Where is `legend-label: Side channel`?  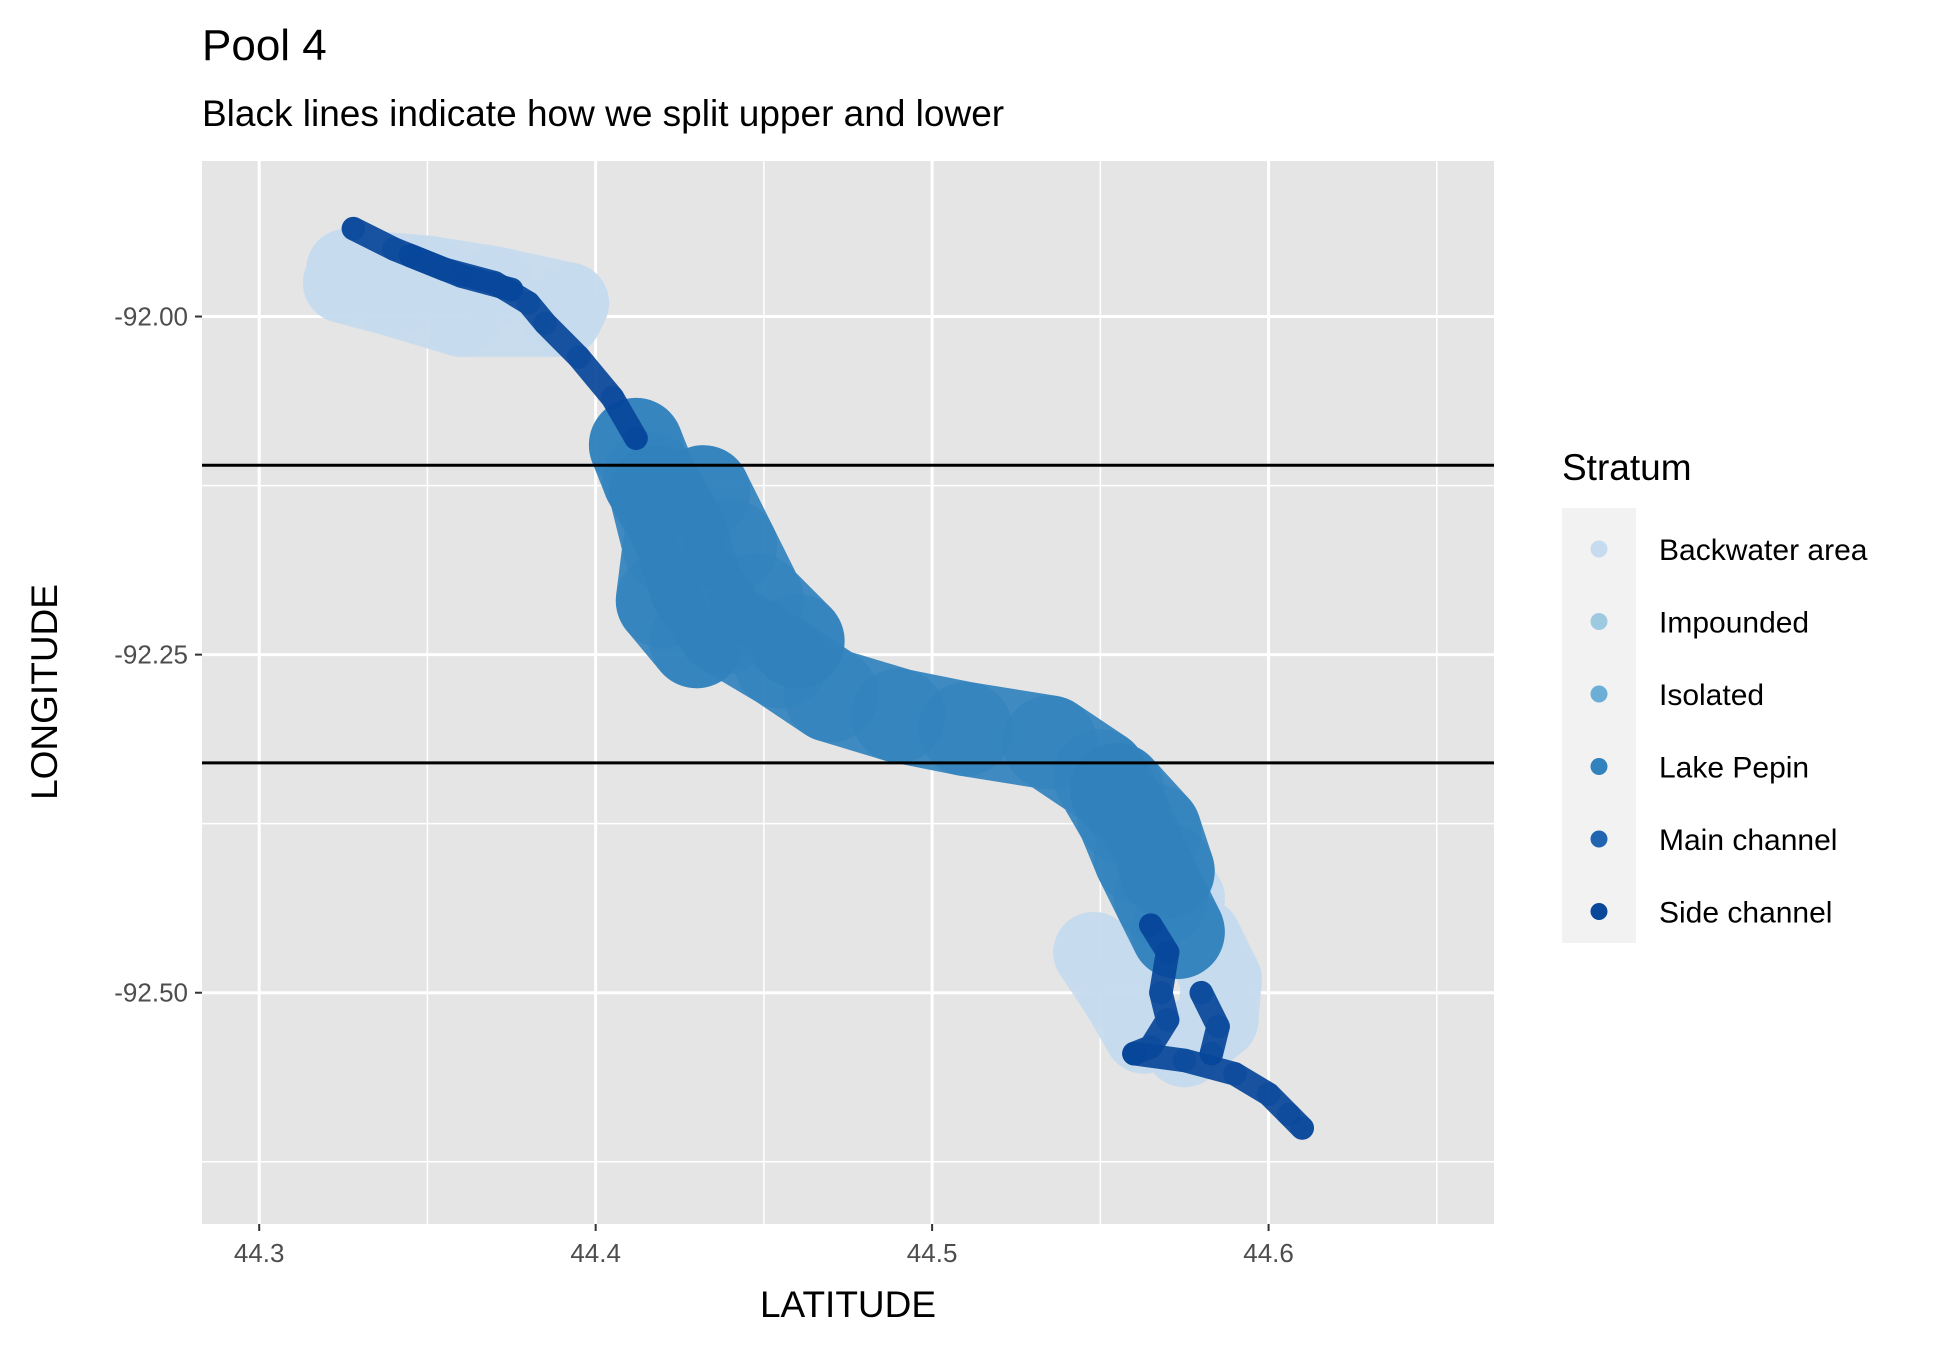 legend-label: Side channel is located at coordinates (1745, 913).